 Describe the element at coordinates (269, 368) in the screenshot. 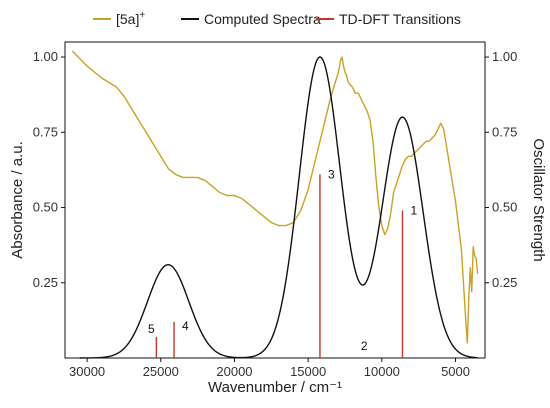

I see `x-axis: 30000 25000 20000 15000 10000 5000` at that location.